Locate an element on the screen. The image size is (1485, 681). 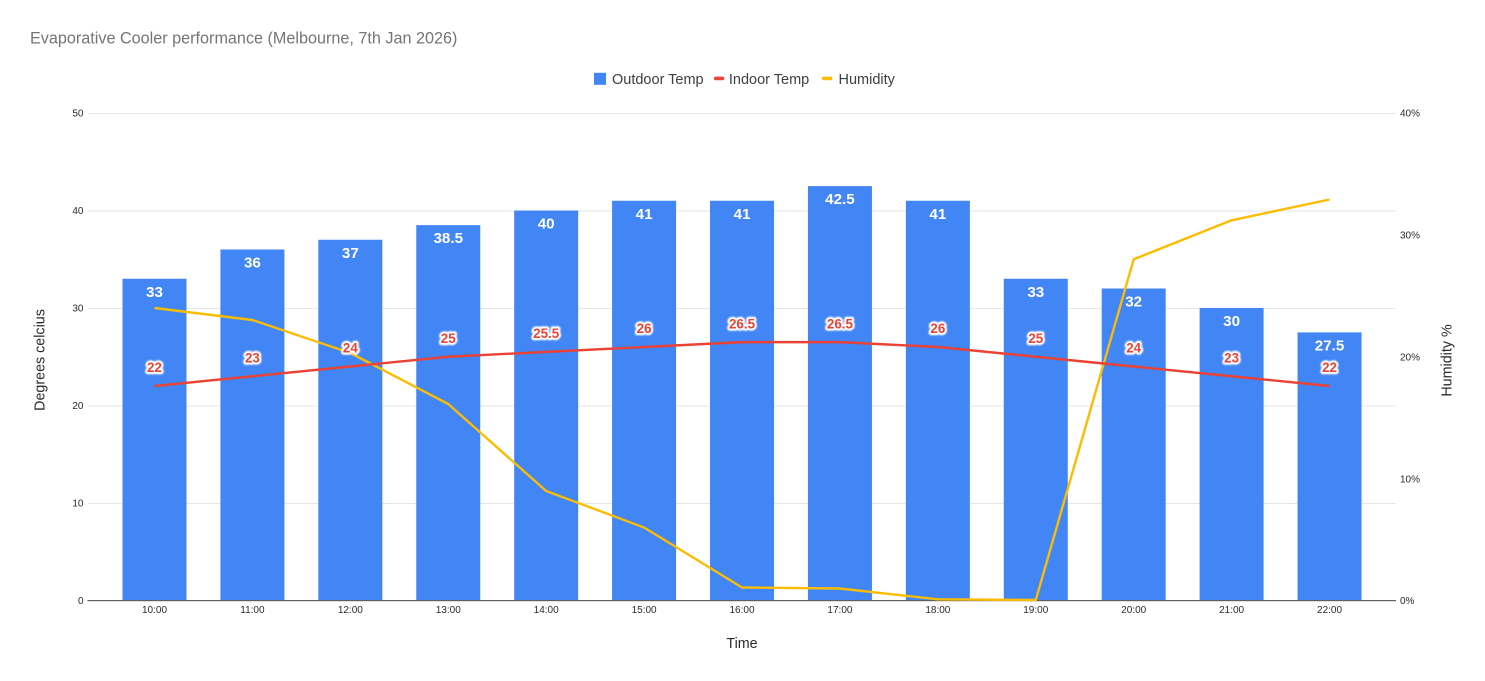
svg-text: 10% is located at coordinates (1410, 479).